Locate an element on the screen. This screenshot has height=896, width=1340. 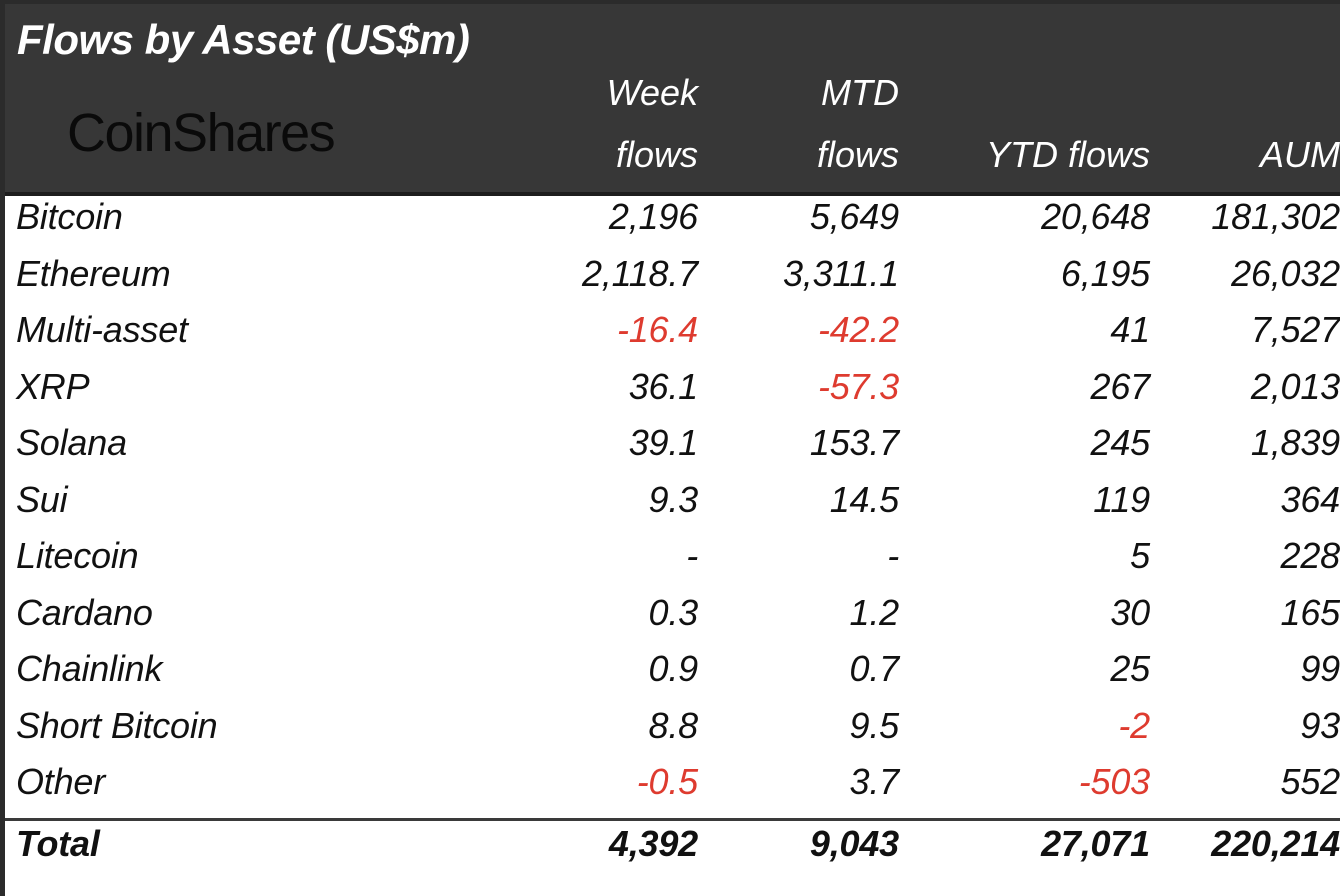
table-row: XRP 36.1 -57.3 267 2,013 is located at coordinates (672, 394).